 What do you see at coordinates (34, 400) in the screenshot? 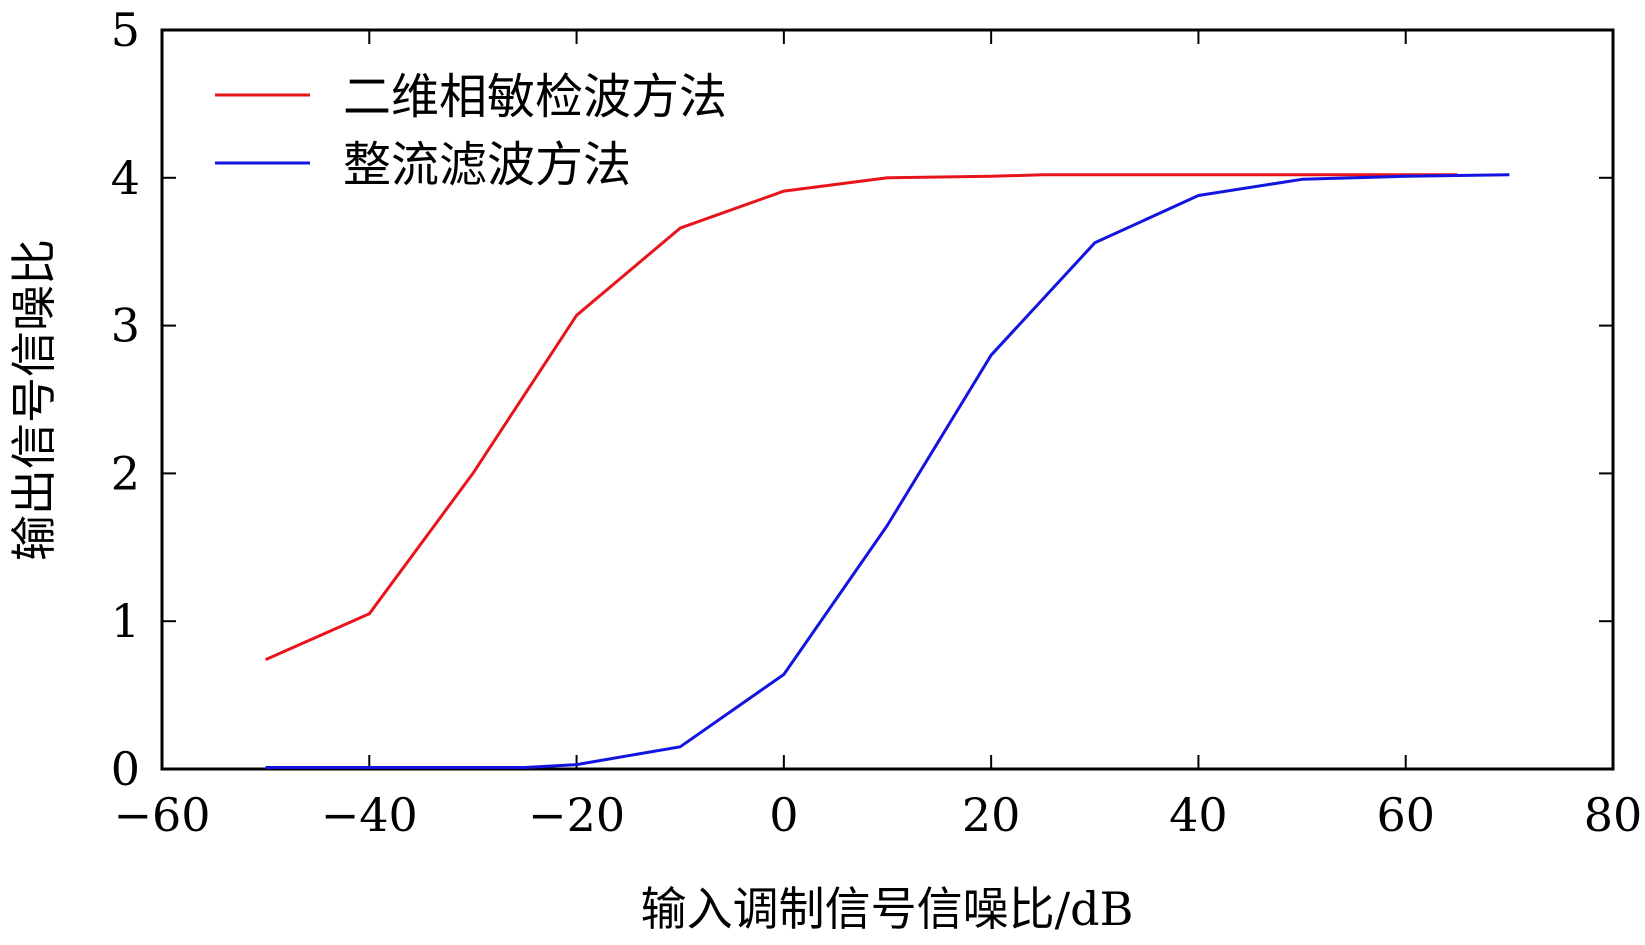
I see `y-axis-title: 输出信号信噪比` at bounding box center [34, 400].